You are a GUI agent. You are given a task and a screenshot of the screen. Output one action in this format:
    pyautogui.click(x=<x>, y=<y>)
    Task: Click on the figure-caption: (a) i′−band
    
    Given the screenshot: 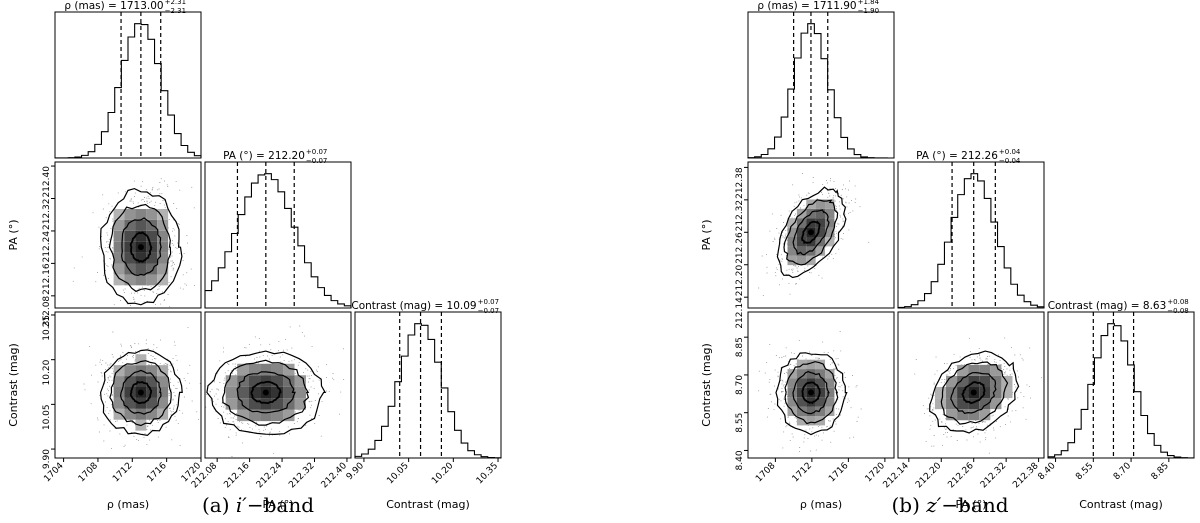 What is the action you would take?
    pyautogui.click(x=258, y=505)
    